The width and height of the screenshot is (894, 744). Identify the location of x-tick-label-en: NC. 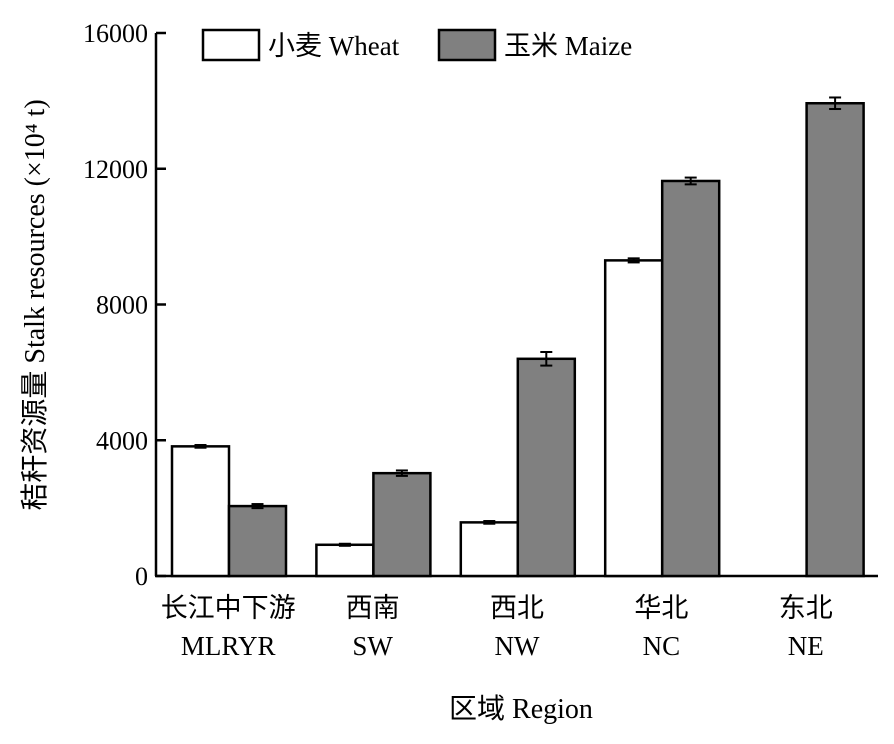
(662, 646).